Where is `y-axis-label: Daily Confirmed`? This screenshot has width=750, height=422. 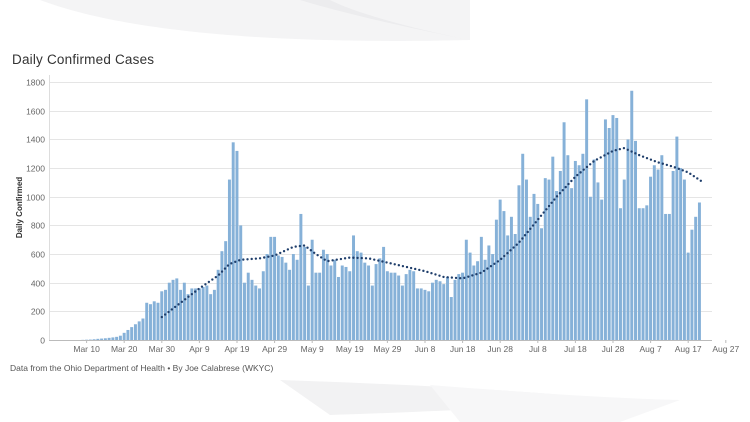 y-axis-label: Daily Confirmed is located at coordinates (19, 207).